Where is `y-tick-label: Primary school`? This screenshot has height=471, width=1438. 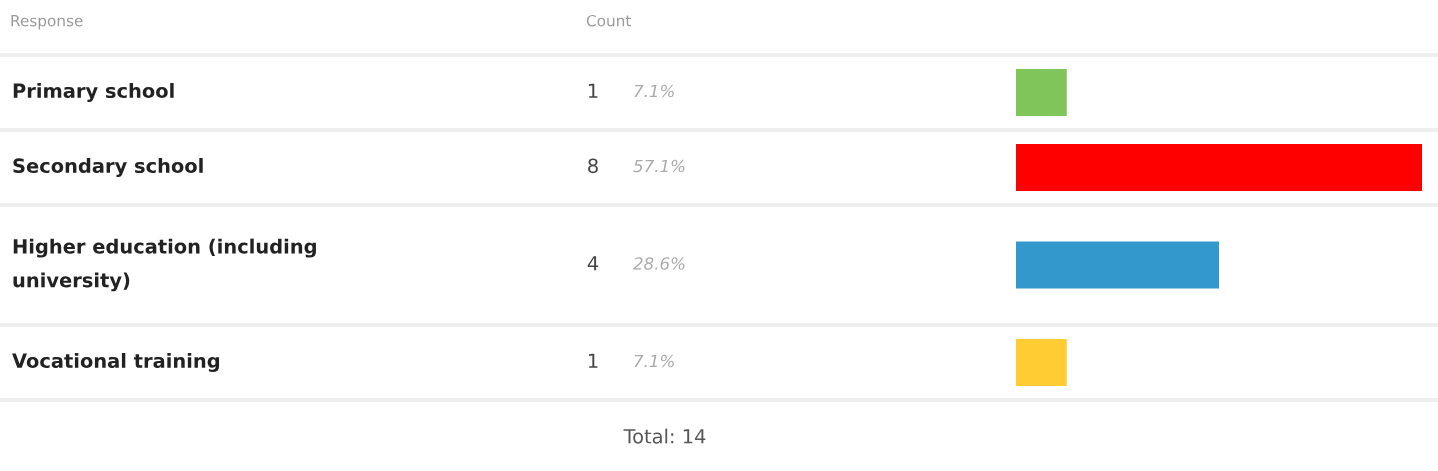 y-tick-label: Primary school is located at coordinates (93, 92).